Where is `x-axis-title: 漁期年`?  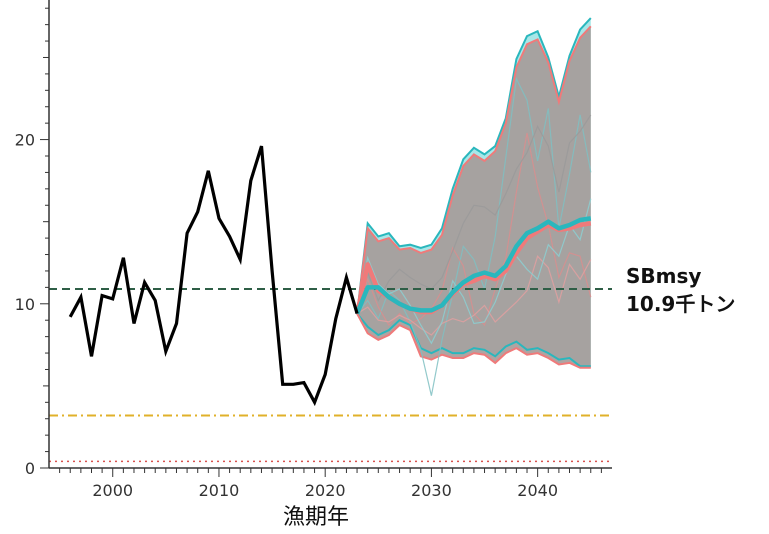 x-axis-title: 漁期年 is located at coordinates (316, 517).